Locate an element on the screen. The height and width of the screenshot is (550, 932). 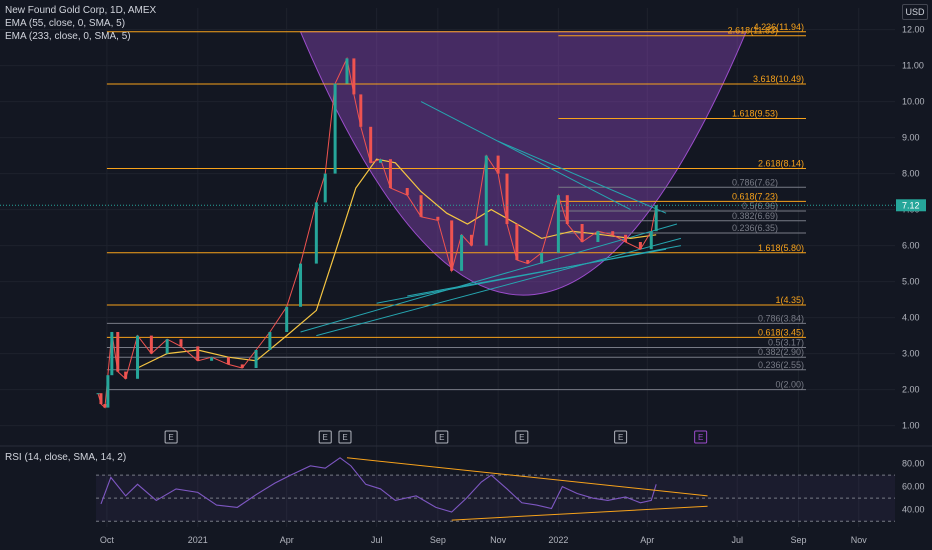
y-tick-label: 3.00 is located at coordinates (911, 354).